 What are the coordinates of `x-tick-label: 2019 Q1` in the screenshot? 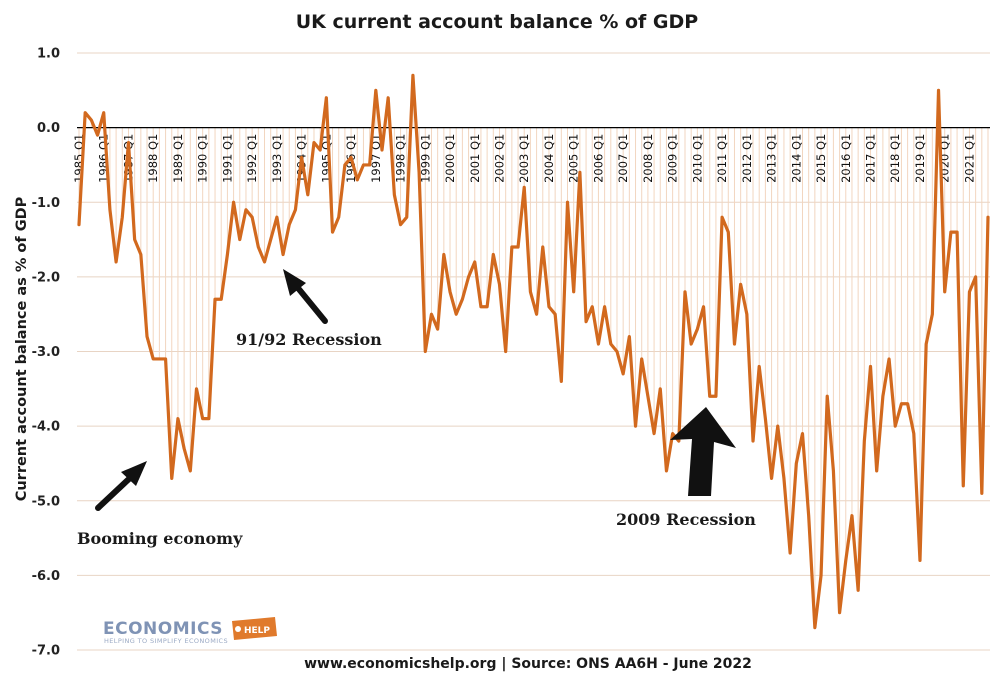 It's located at (920, 158).